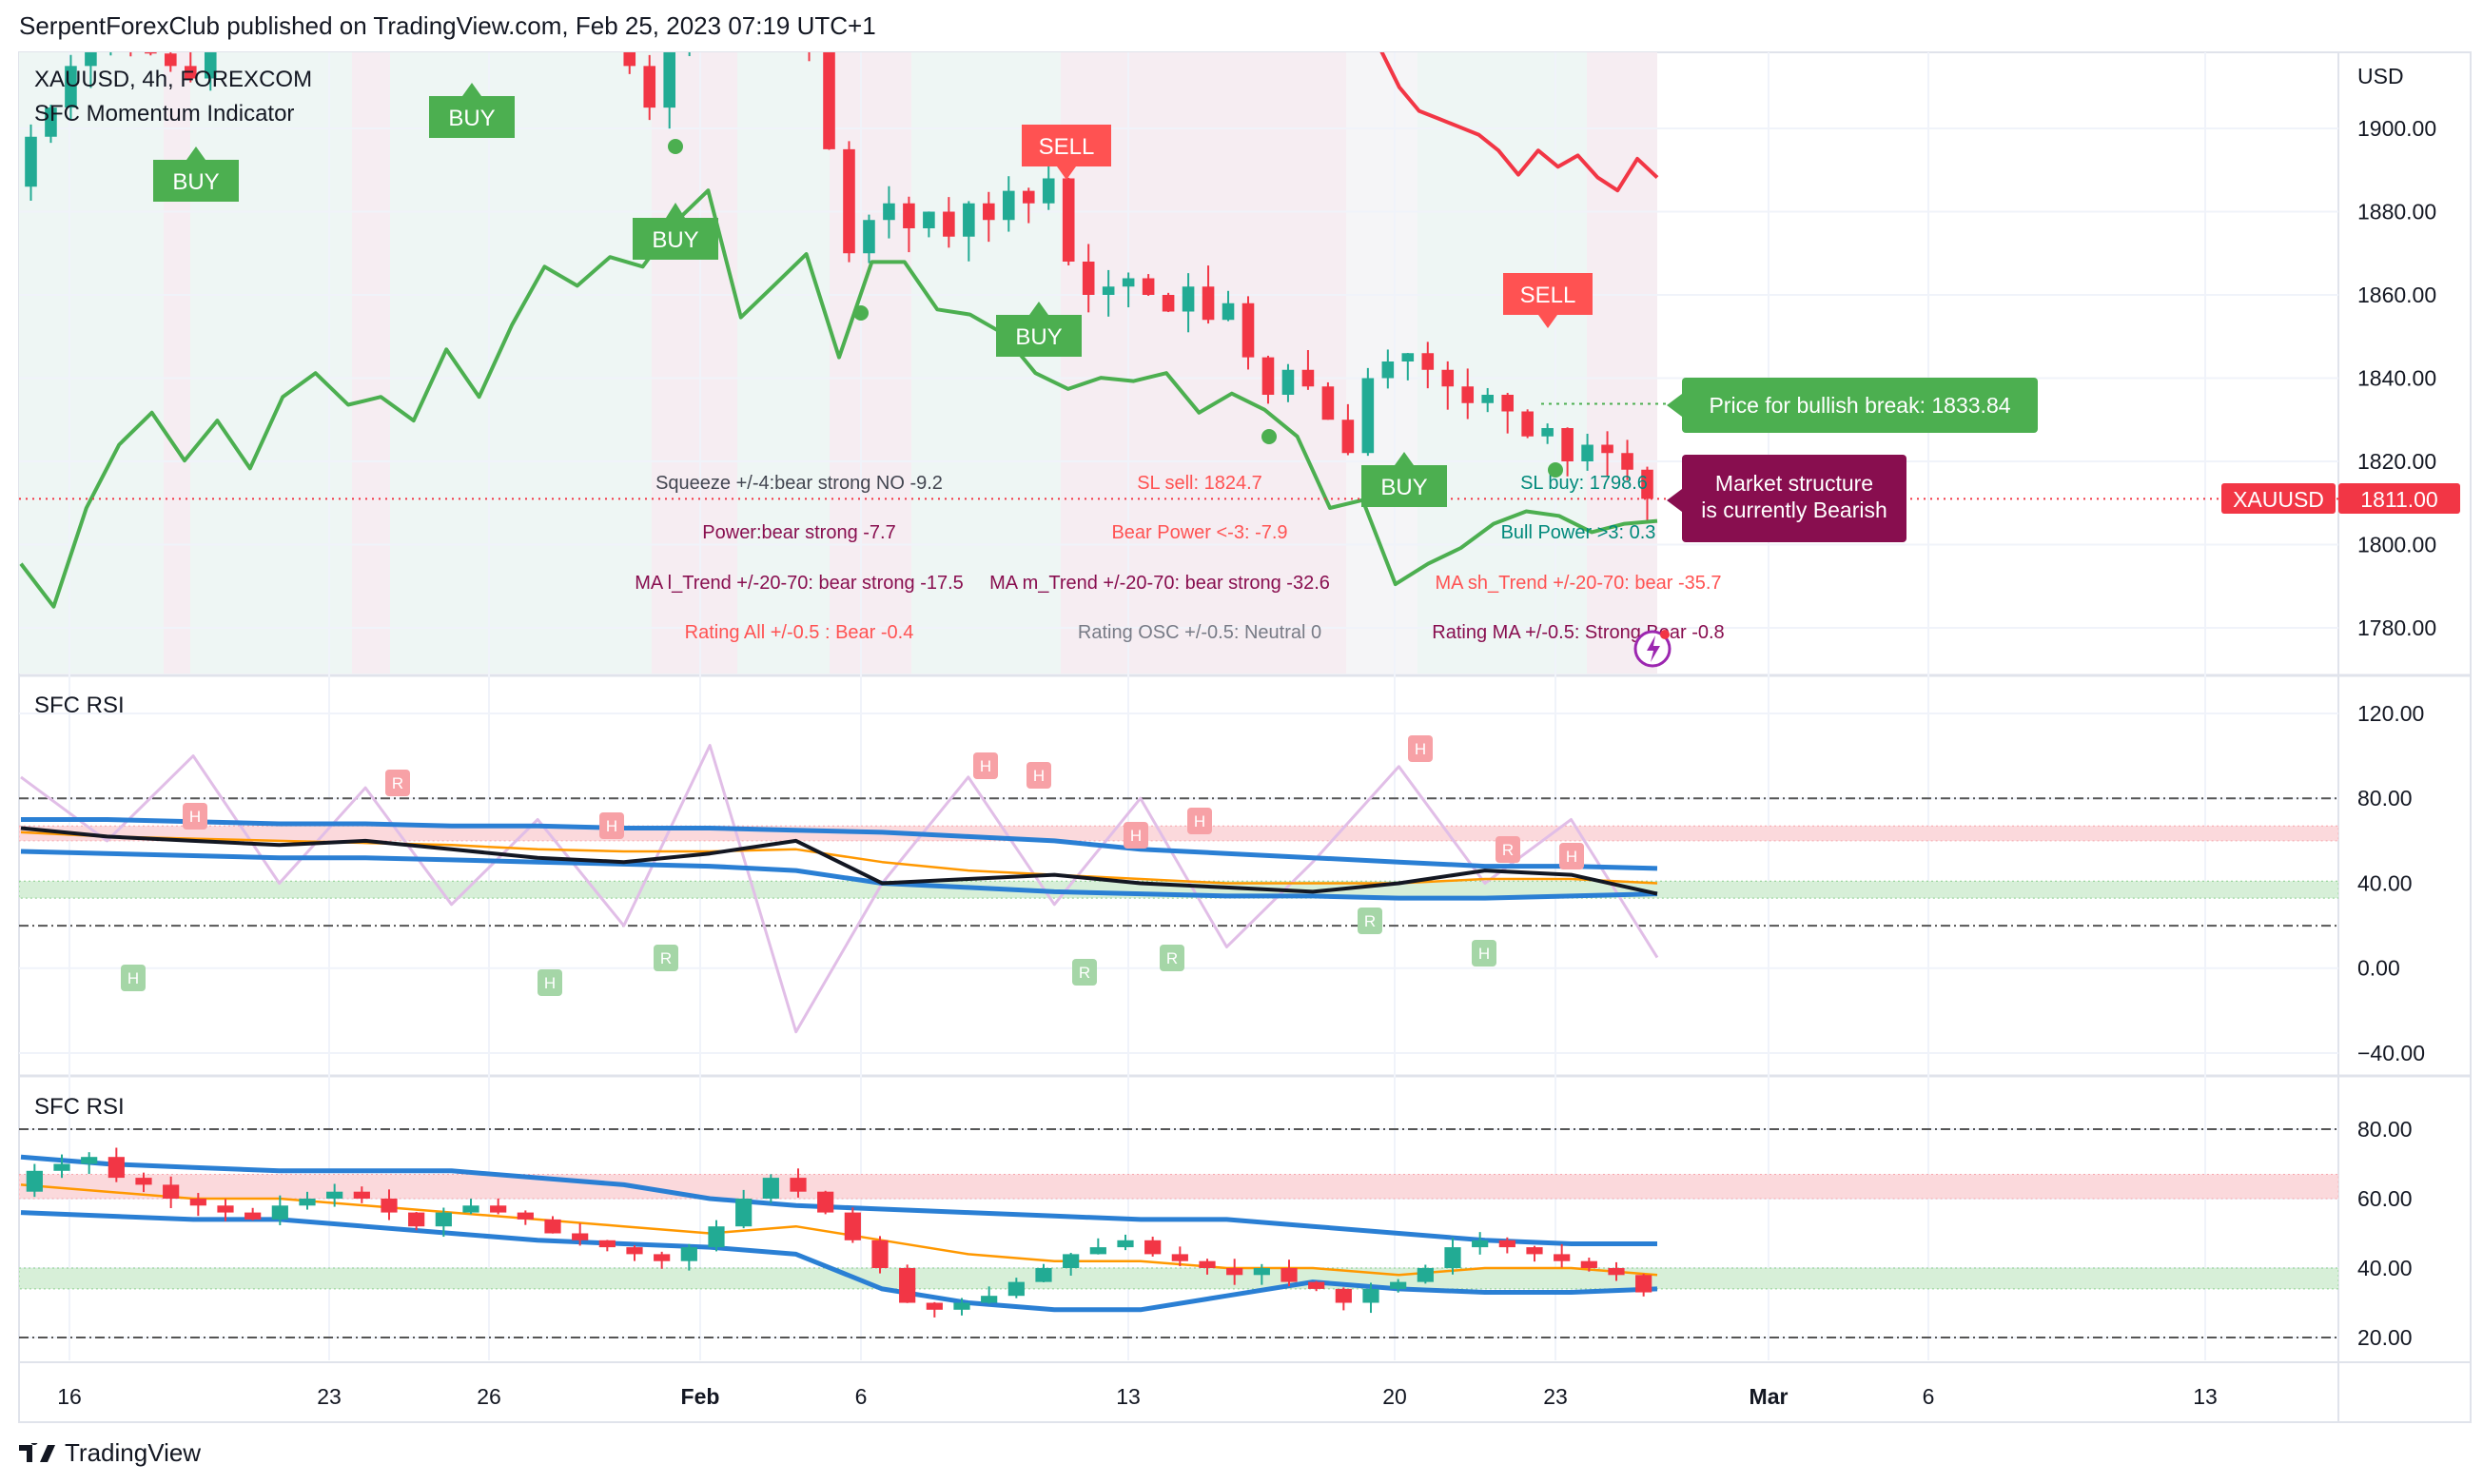  What do you see at coordinates (1578, 583) in the screenshot?
I see `ma-sh-trend-text: MA sh_Trend +/-20-70: bear -35.7` at bounding box center [1578, 583].